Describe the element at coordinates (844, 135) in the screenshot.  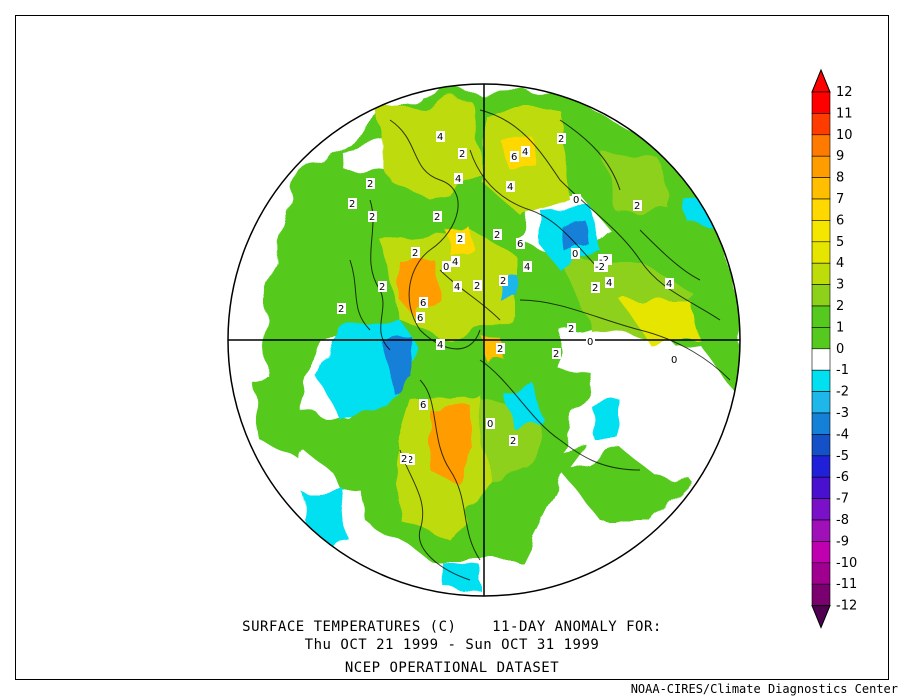
I see `colorbar-tick-label: 10` at that location.